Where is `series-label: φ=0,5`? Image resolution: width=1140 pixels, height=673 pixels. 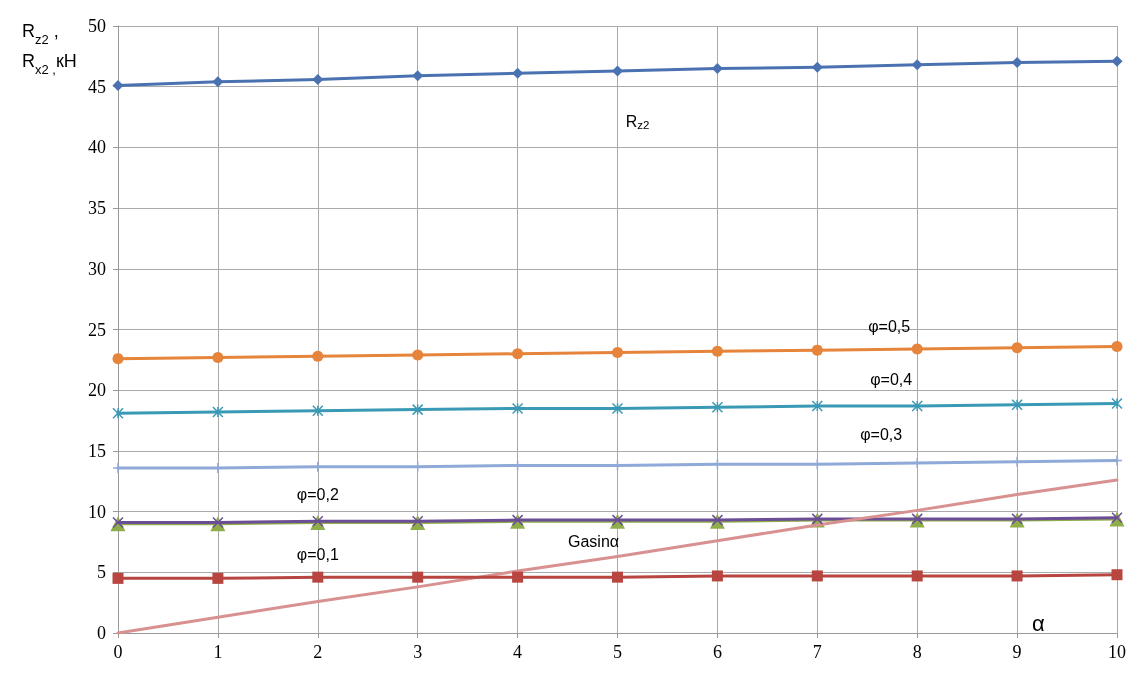
series-label: φ=0,5 is located at coordinates (889, 326).